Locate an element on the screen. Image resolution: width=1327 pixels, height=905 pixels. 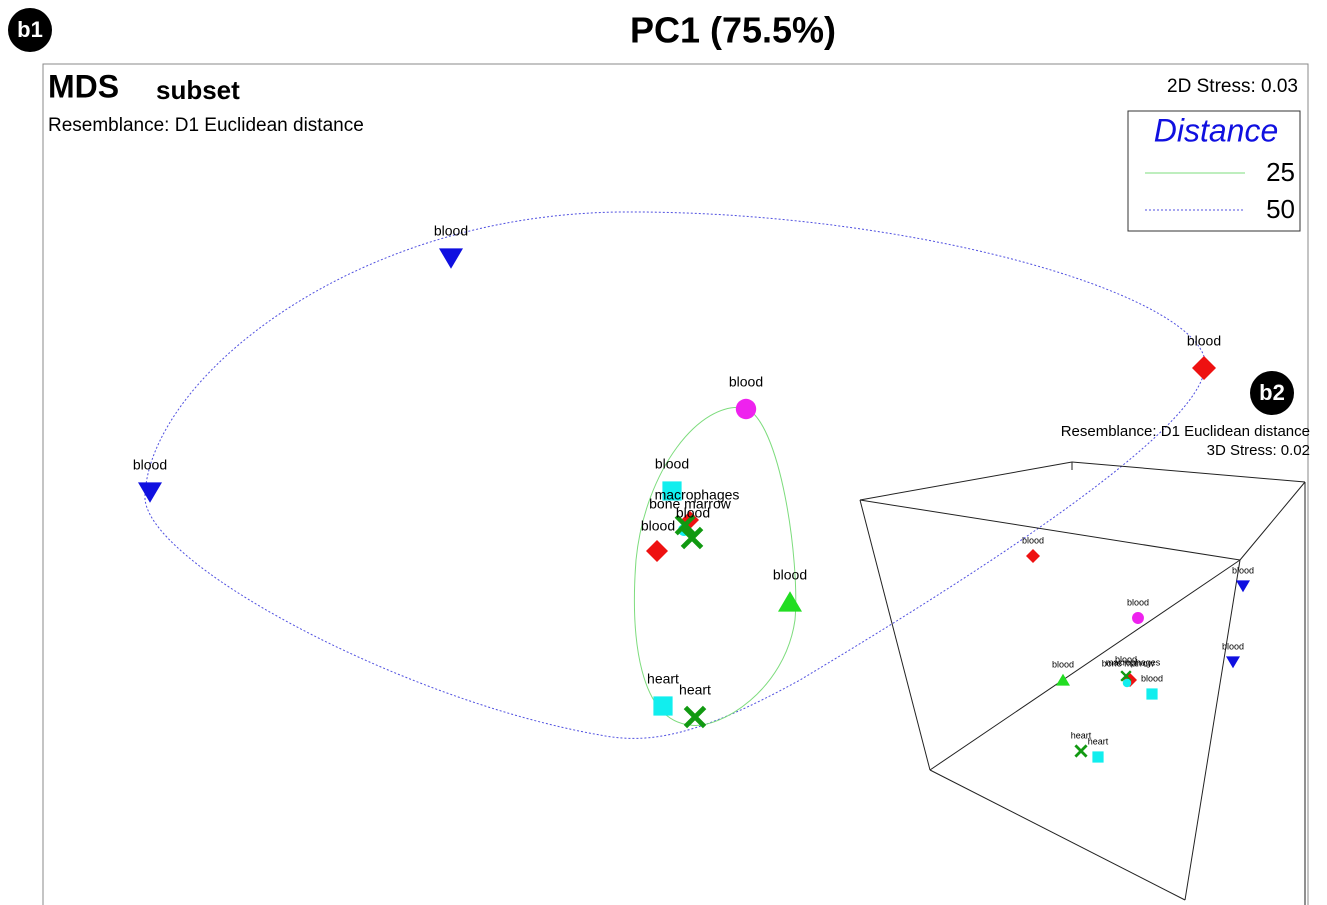
plot-subtitle: subset is located at coordinates (198, 90).